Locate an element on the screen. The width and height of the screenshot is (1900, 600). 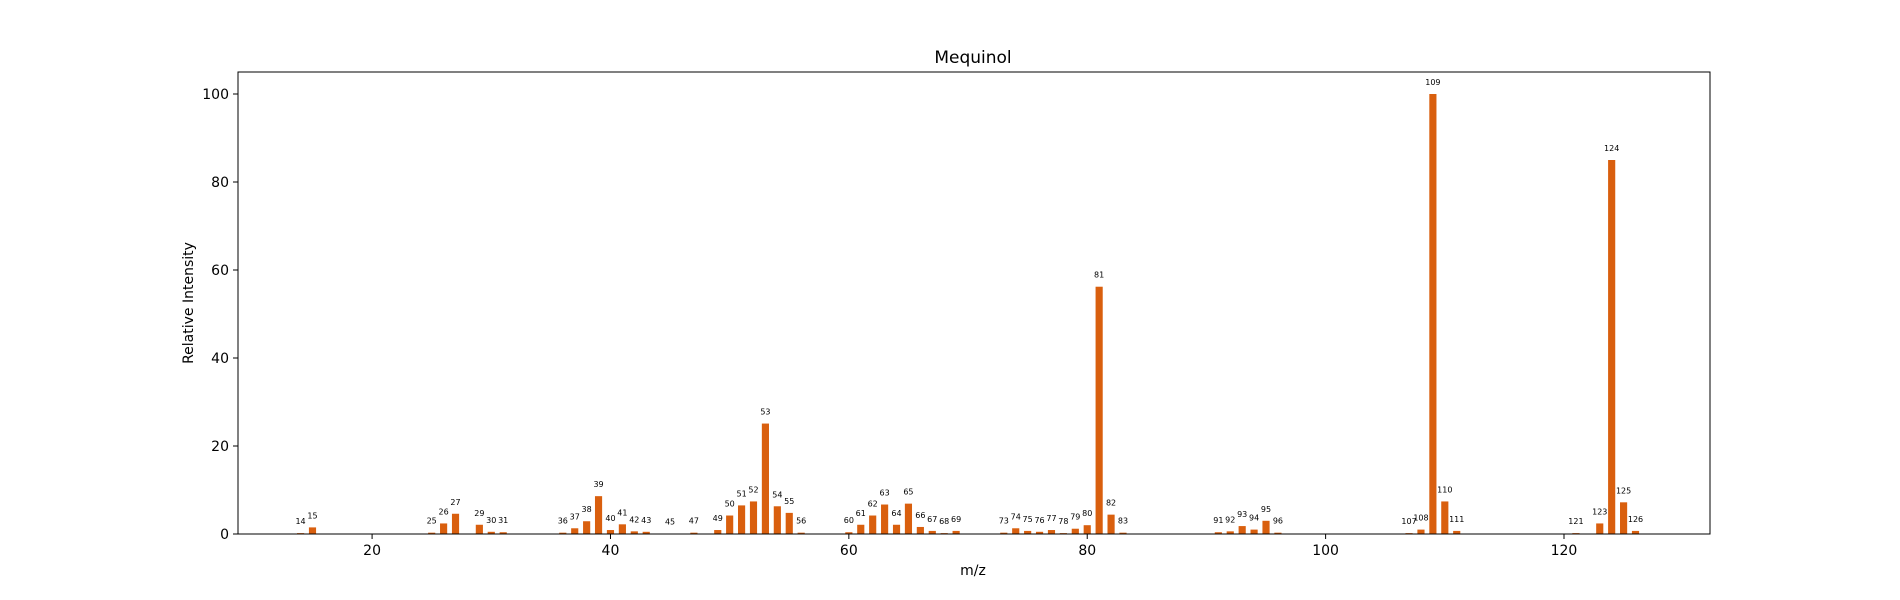
bar-label-mz-126: 126 is located at coordinates (1635, 519).